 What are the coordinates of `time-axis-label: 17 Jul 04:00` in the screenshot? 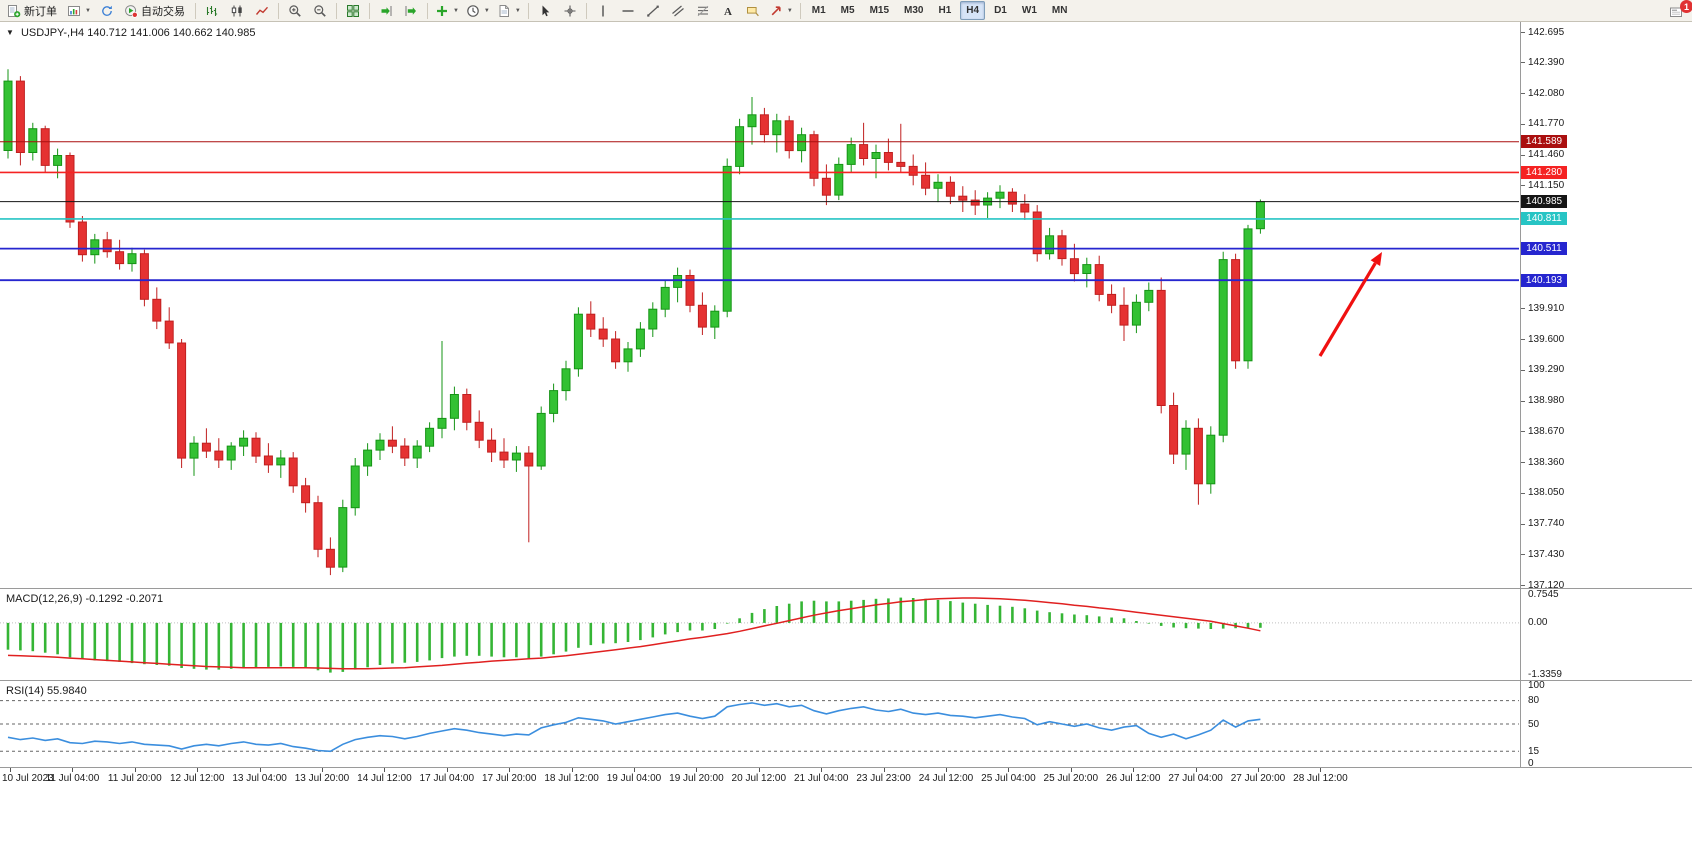 It's located at (447, 778).